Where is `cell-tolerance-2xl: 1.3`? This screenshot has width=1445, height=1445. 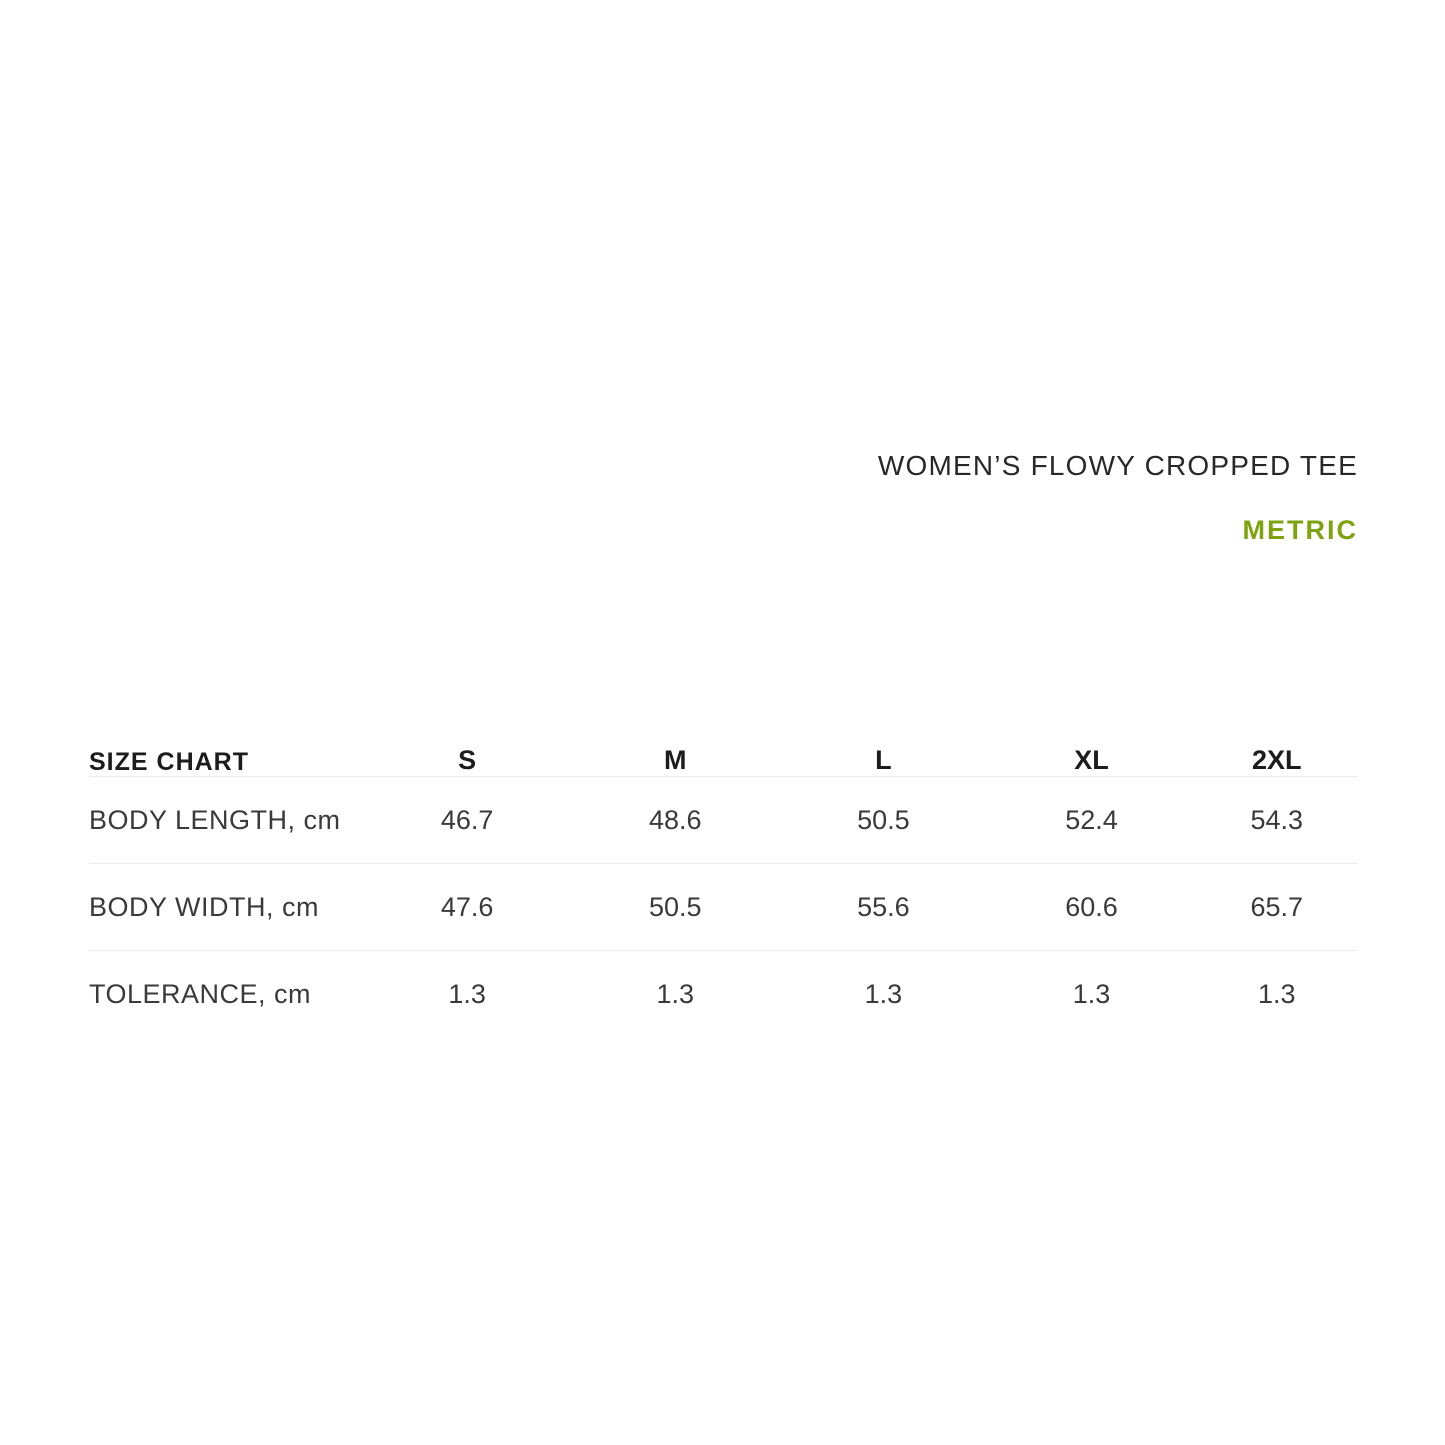 cell-tolerance-2xl: 1.3 is located at coordinates (1276, 993).